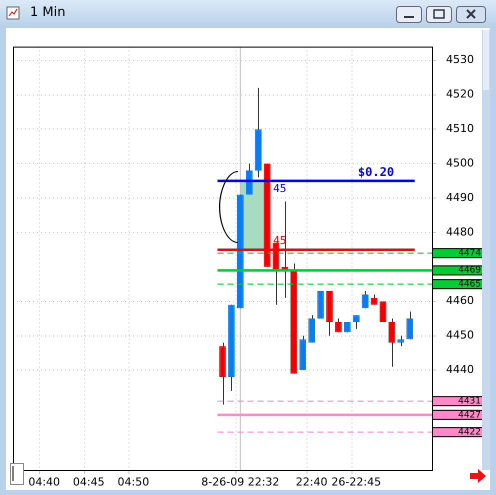 The image size is (496, 495). I want to click on ref-line-label: 4427, so click(469, 415).